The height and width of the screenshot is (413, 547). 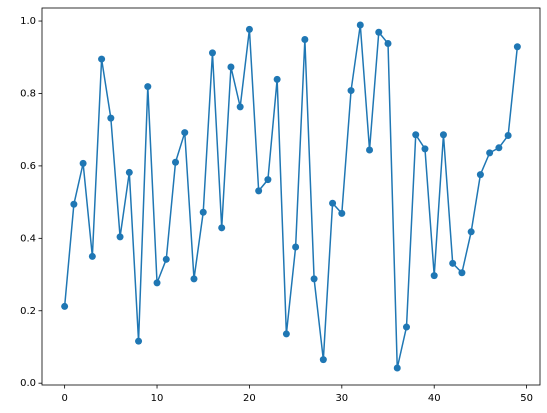 I want to click on y-tick-label: 0.0, so click(x=28, y=383).